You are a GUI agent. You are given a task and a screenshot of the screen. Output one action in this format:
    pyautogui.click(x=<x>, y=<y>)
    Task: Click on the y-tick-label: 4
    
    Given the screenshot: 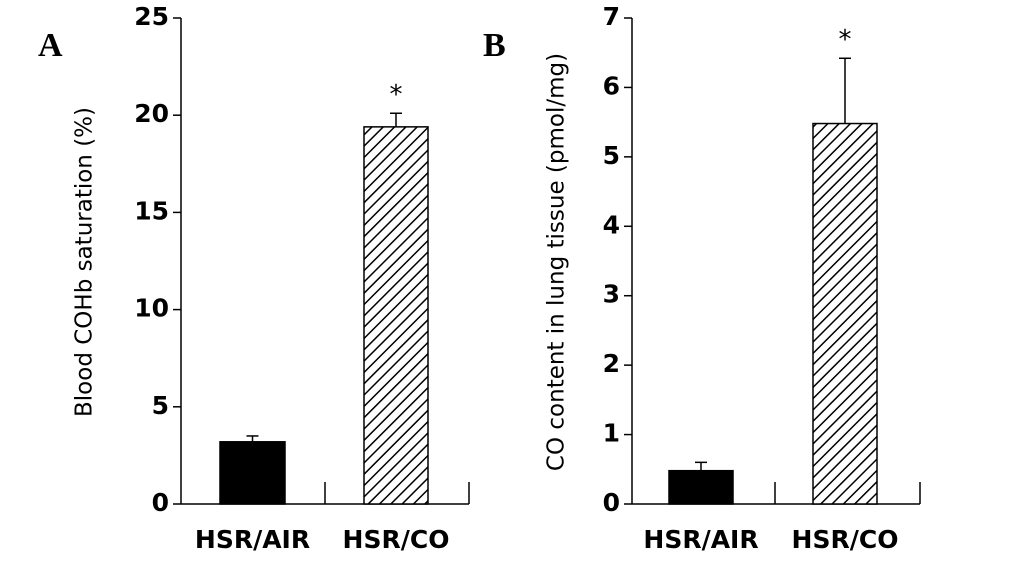 What is the action you would take?
    pyautogui.click(x=611, y=224)
    